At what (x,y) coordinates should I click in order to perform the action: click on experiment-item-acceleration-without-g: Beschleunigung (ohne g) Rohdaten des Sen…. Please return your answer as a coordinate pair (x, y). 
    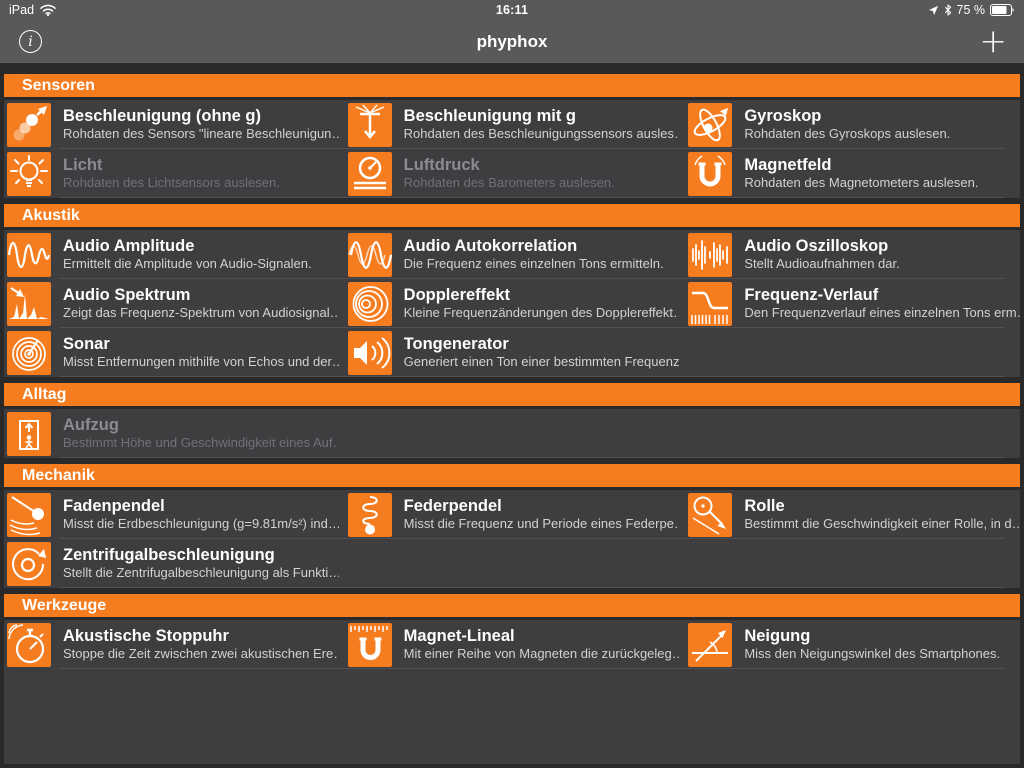
    Looking at the image, I should click on (171, 124).